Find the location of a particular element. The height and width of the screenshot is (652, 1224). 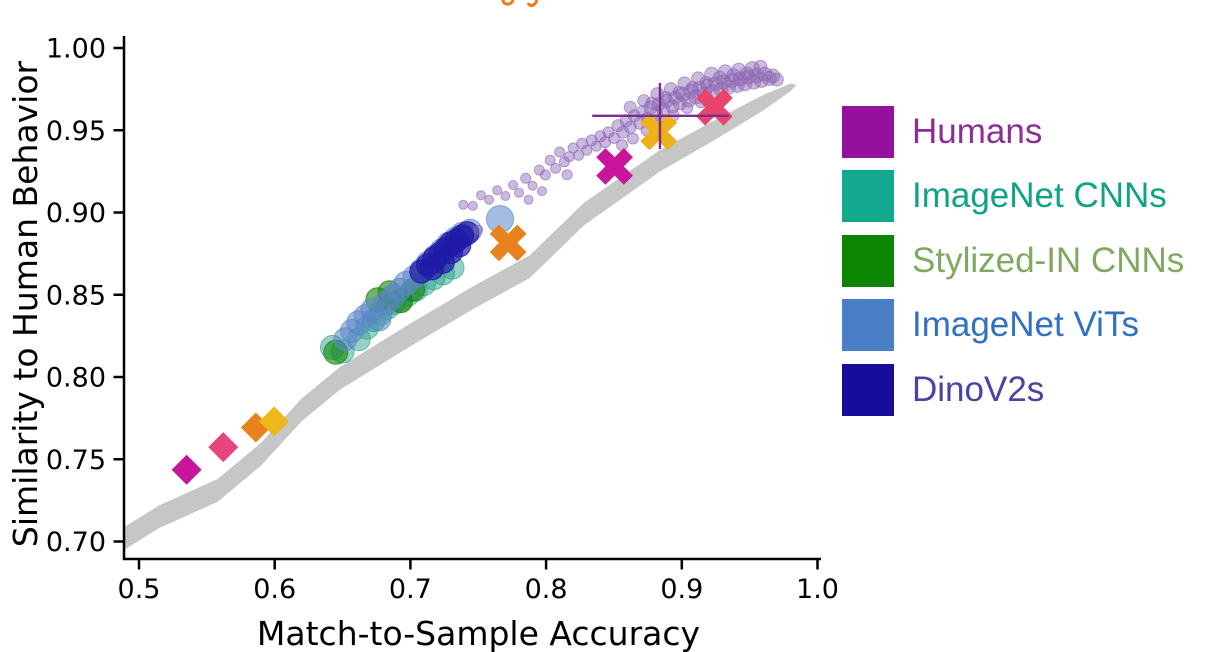

y-tick-label: 1.00 is located at coordinates (76, 49).